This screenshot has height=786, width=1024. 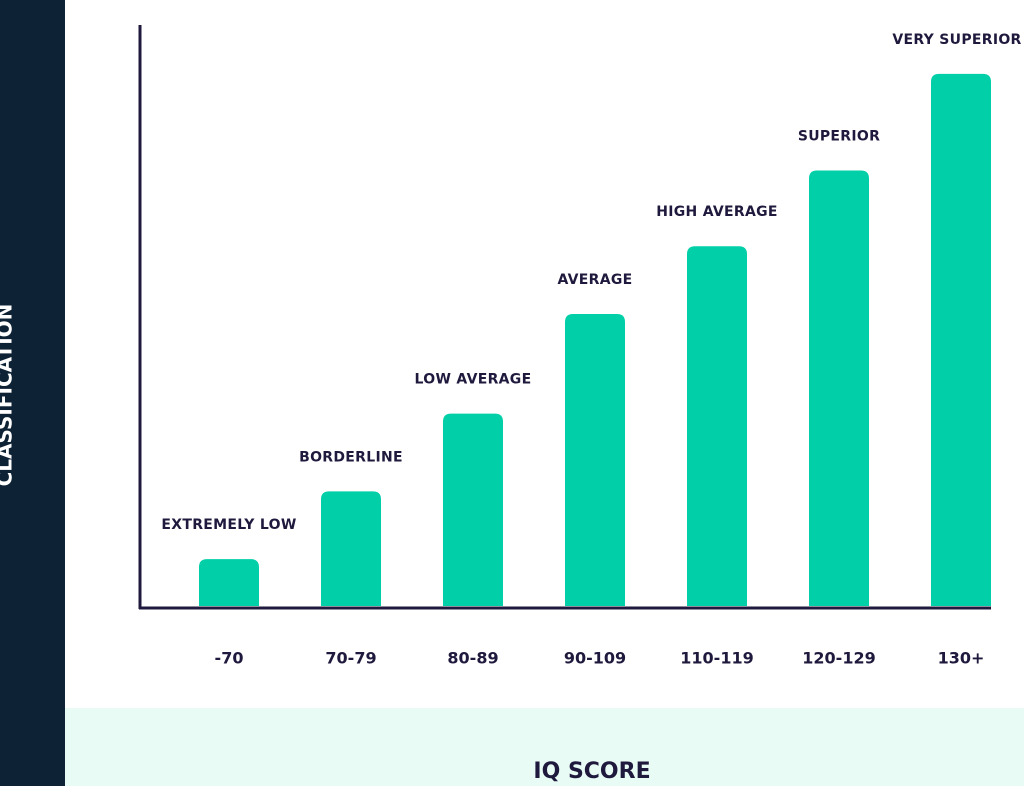 What do you see at coordinates (229, 658) in the screenshot?
I see `x-tick-label: -70` at bounding box center [229, 658].